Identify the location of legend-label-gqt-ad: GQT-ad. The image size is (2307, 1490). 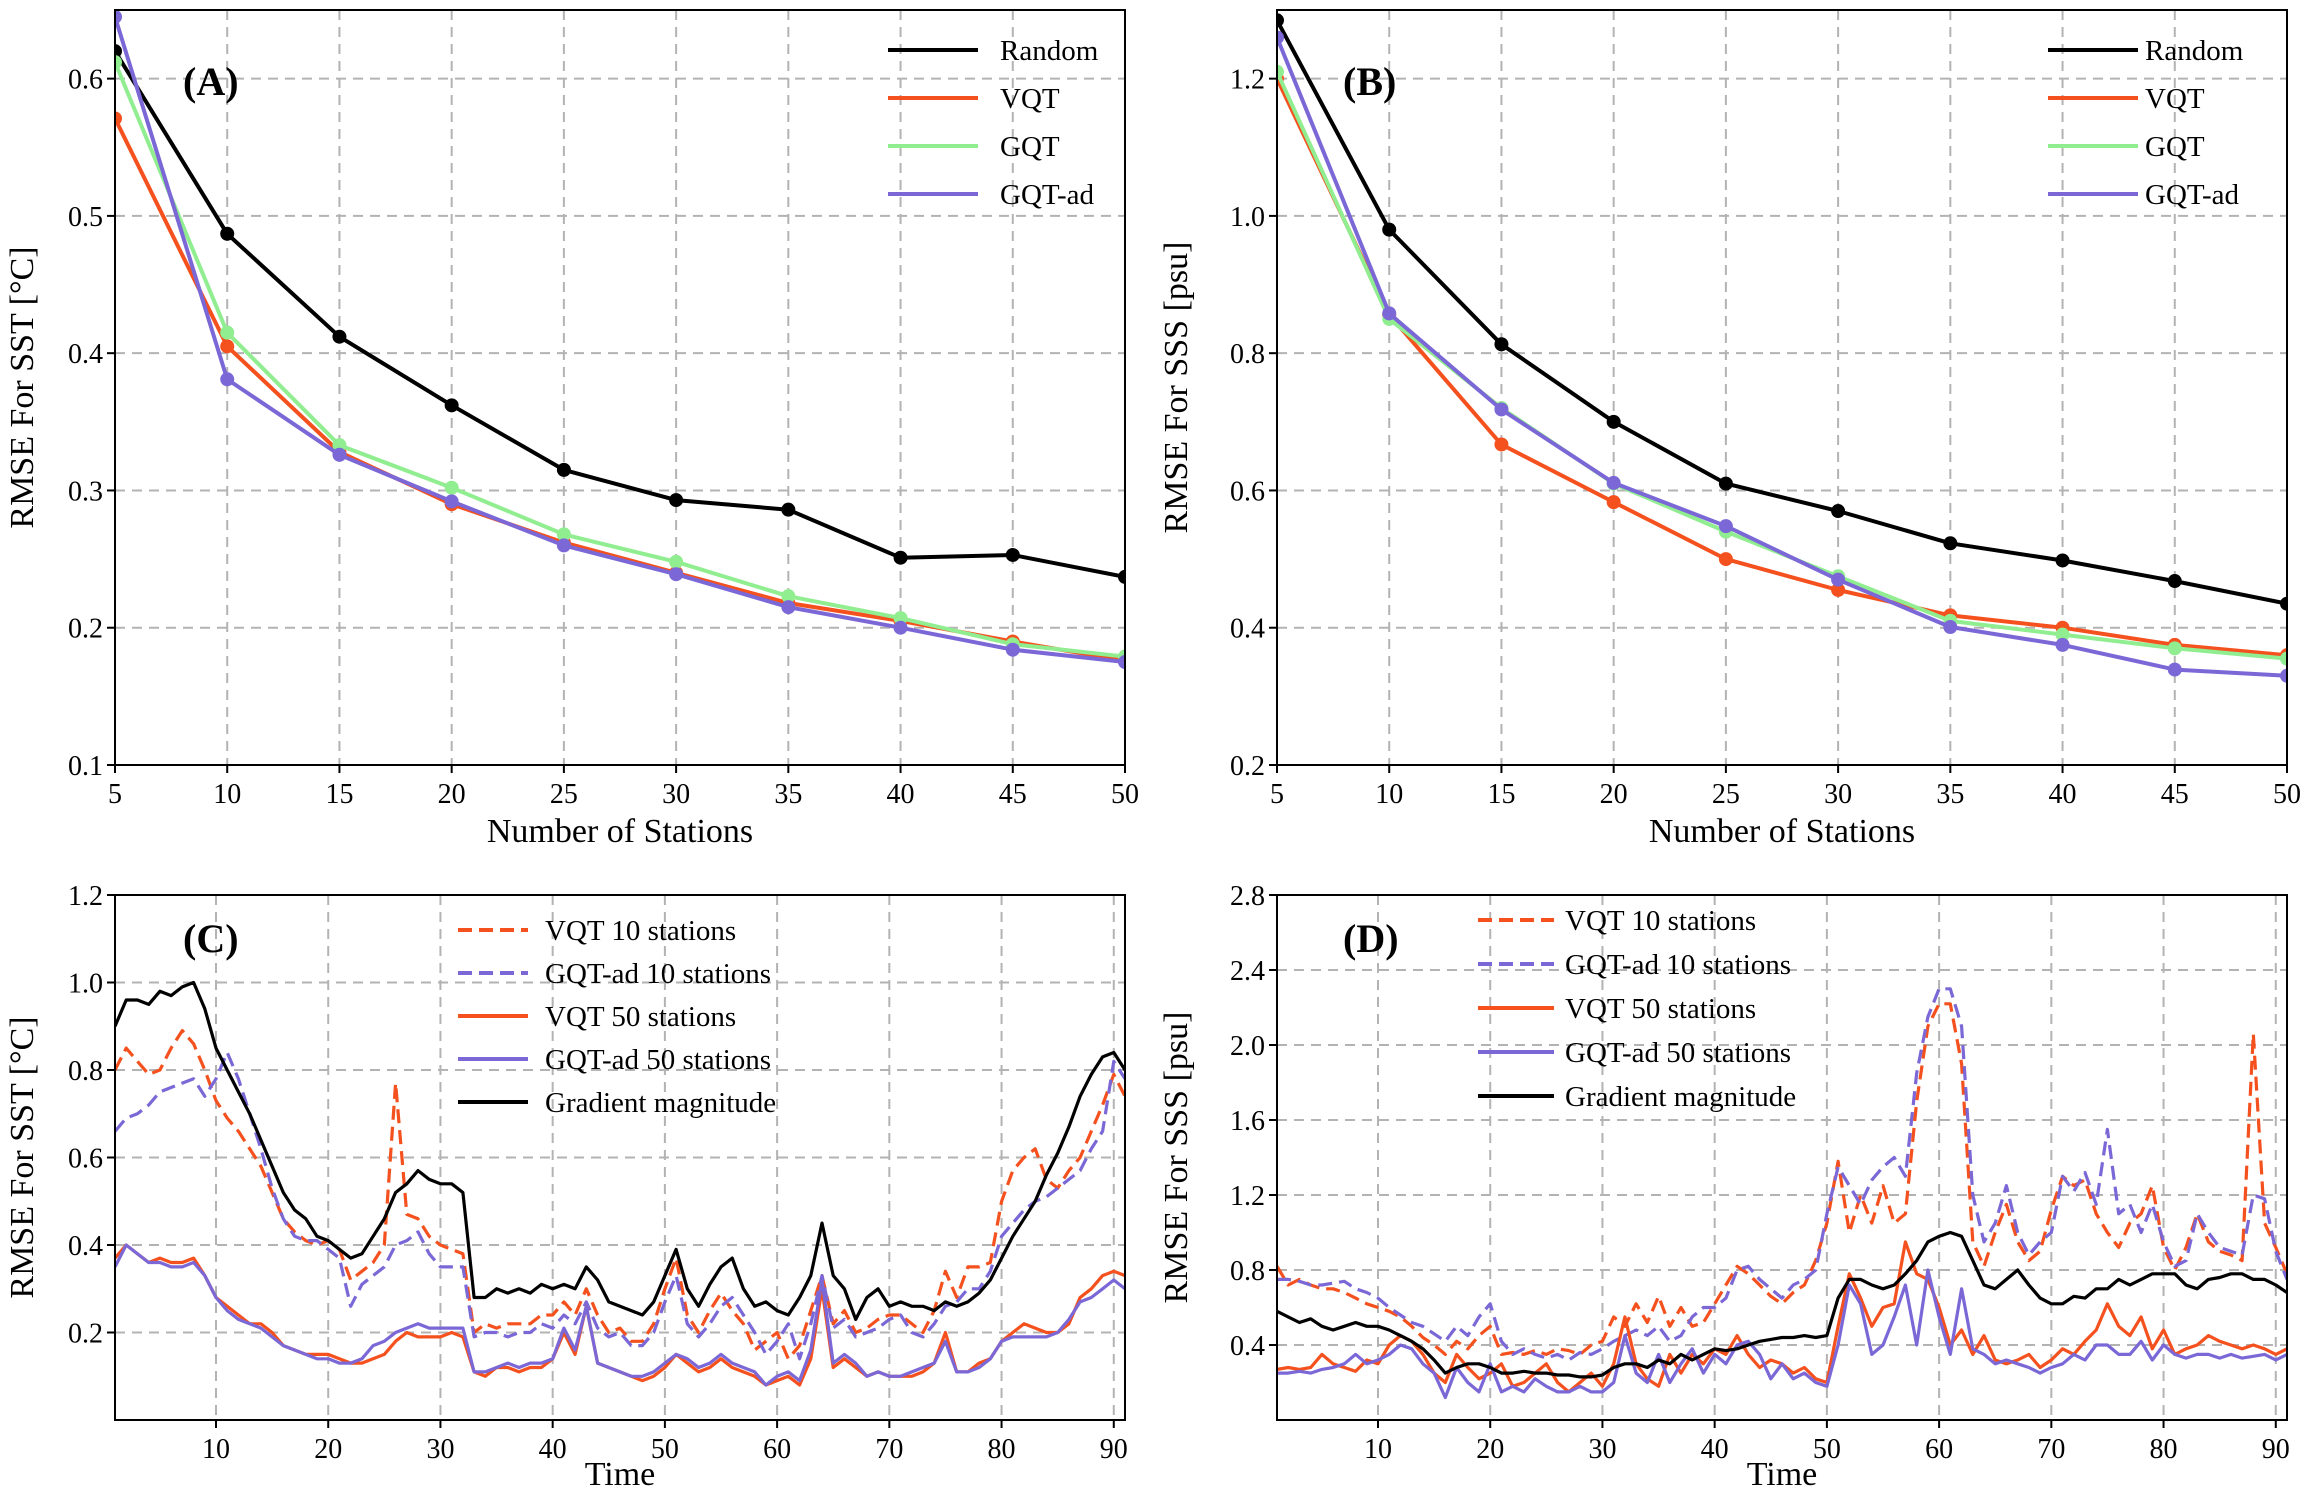
(1047, 195).